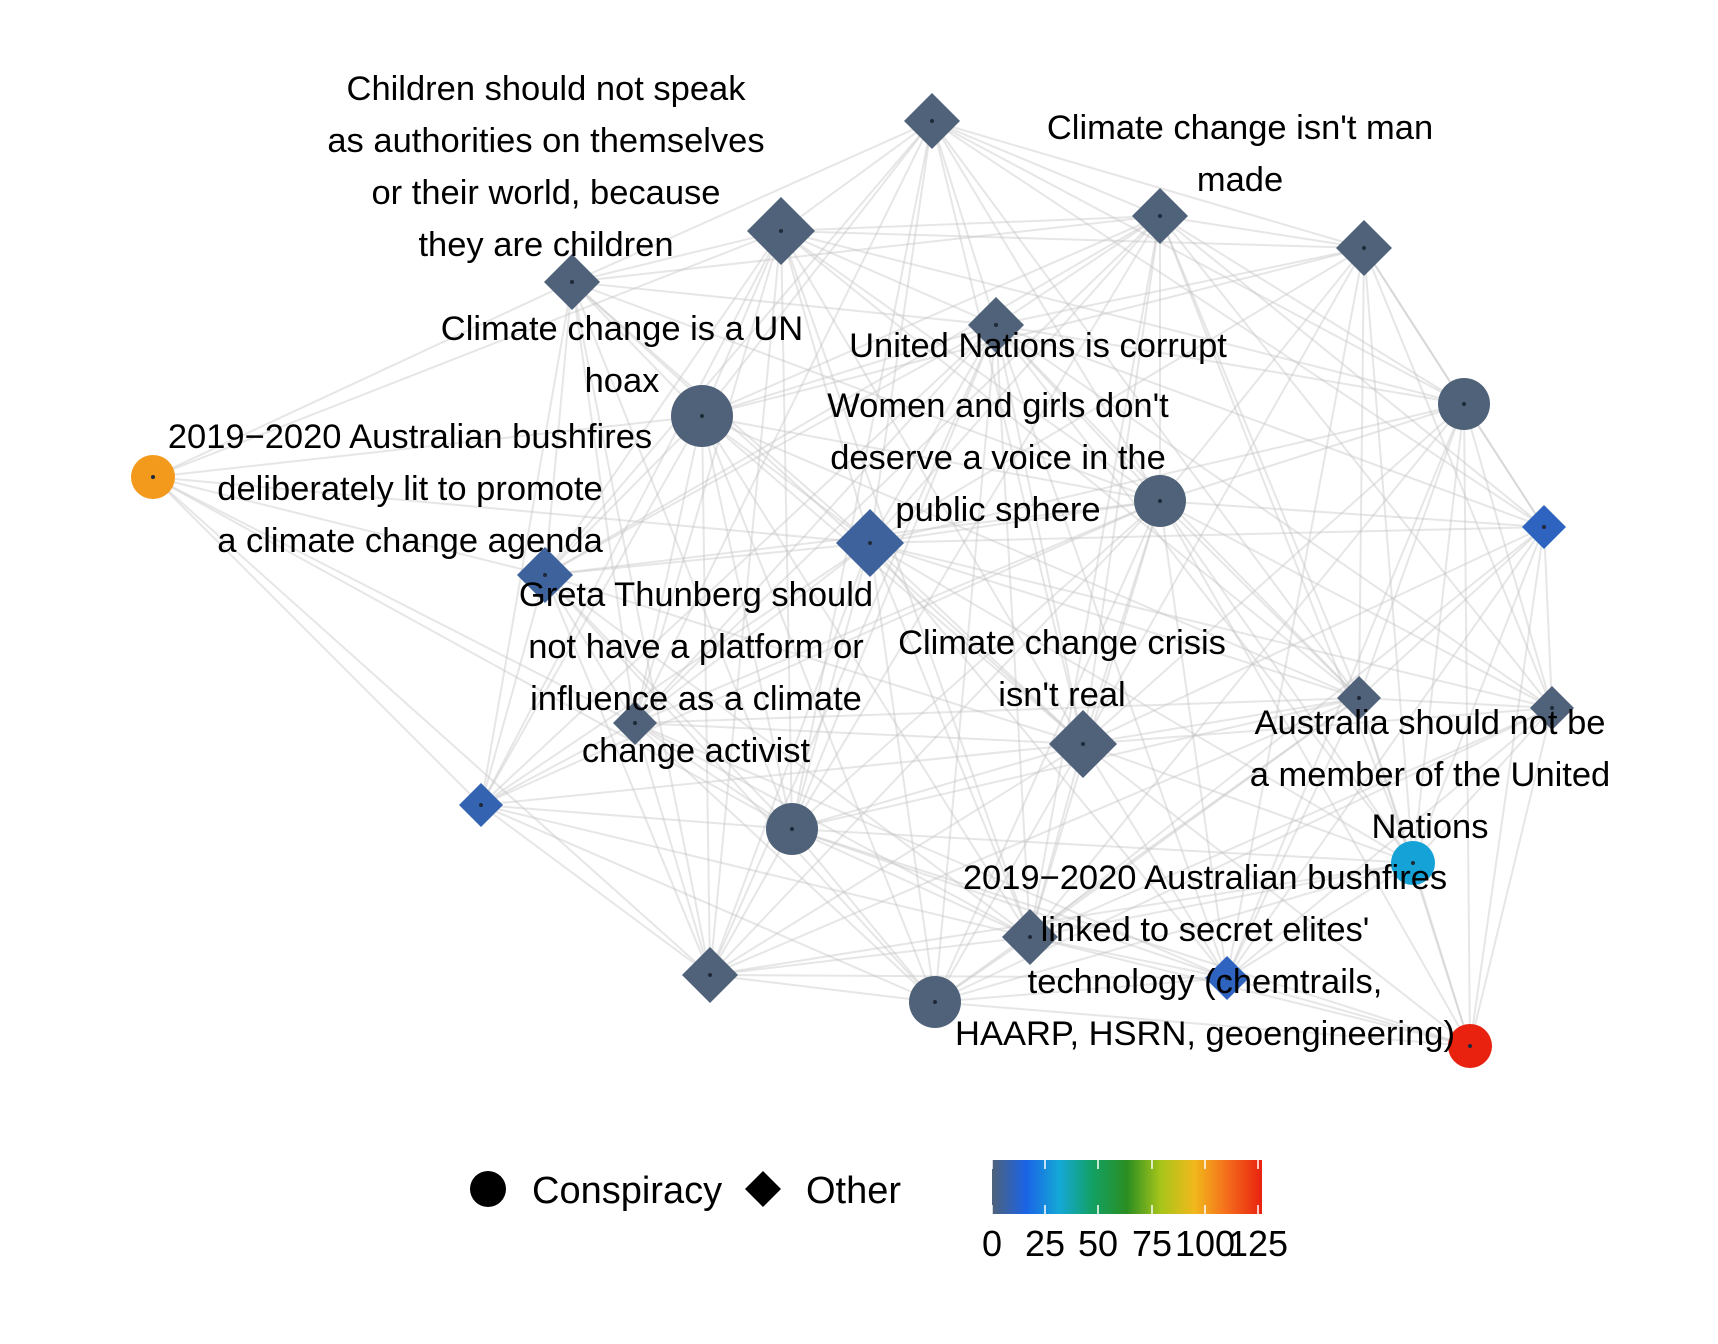  What do you see at coordinates (696, 647) in the screenshot?
I see `node-label: not have a platform or` at bounding box center [696, 647].